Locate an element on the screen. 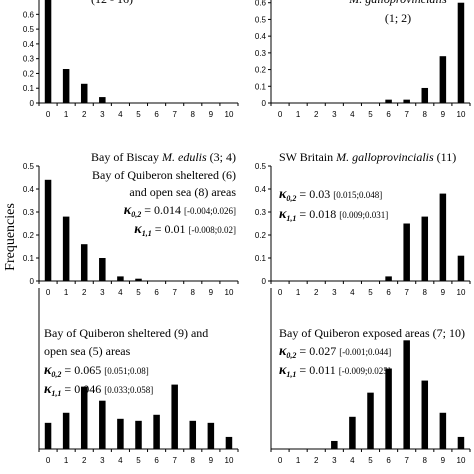 Image resolution: width=474 pixels, height=474 pixels. confidence-interval: [0.015;0.048] is located at coordinates (357, 195).